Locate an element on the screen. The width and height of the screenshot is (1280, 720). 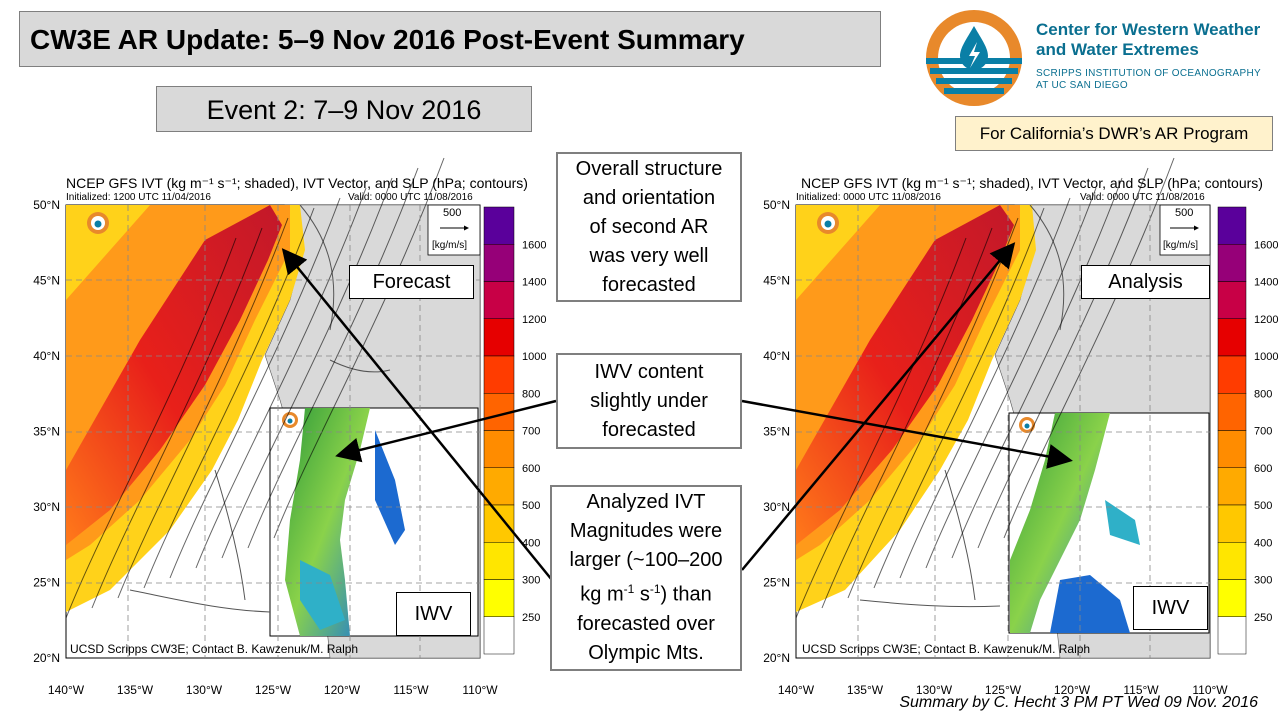
arrow-forecast-olympic is located at coordinates (417, 414).